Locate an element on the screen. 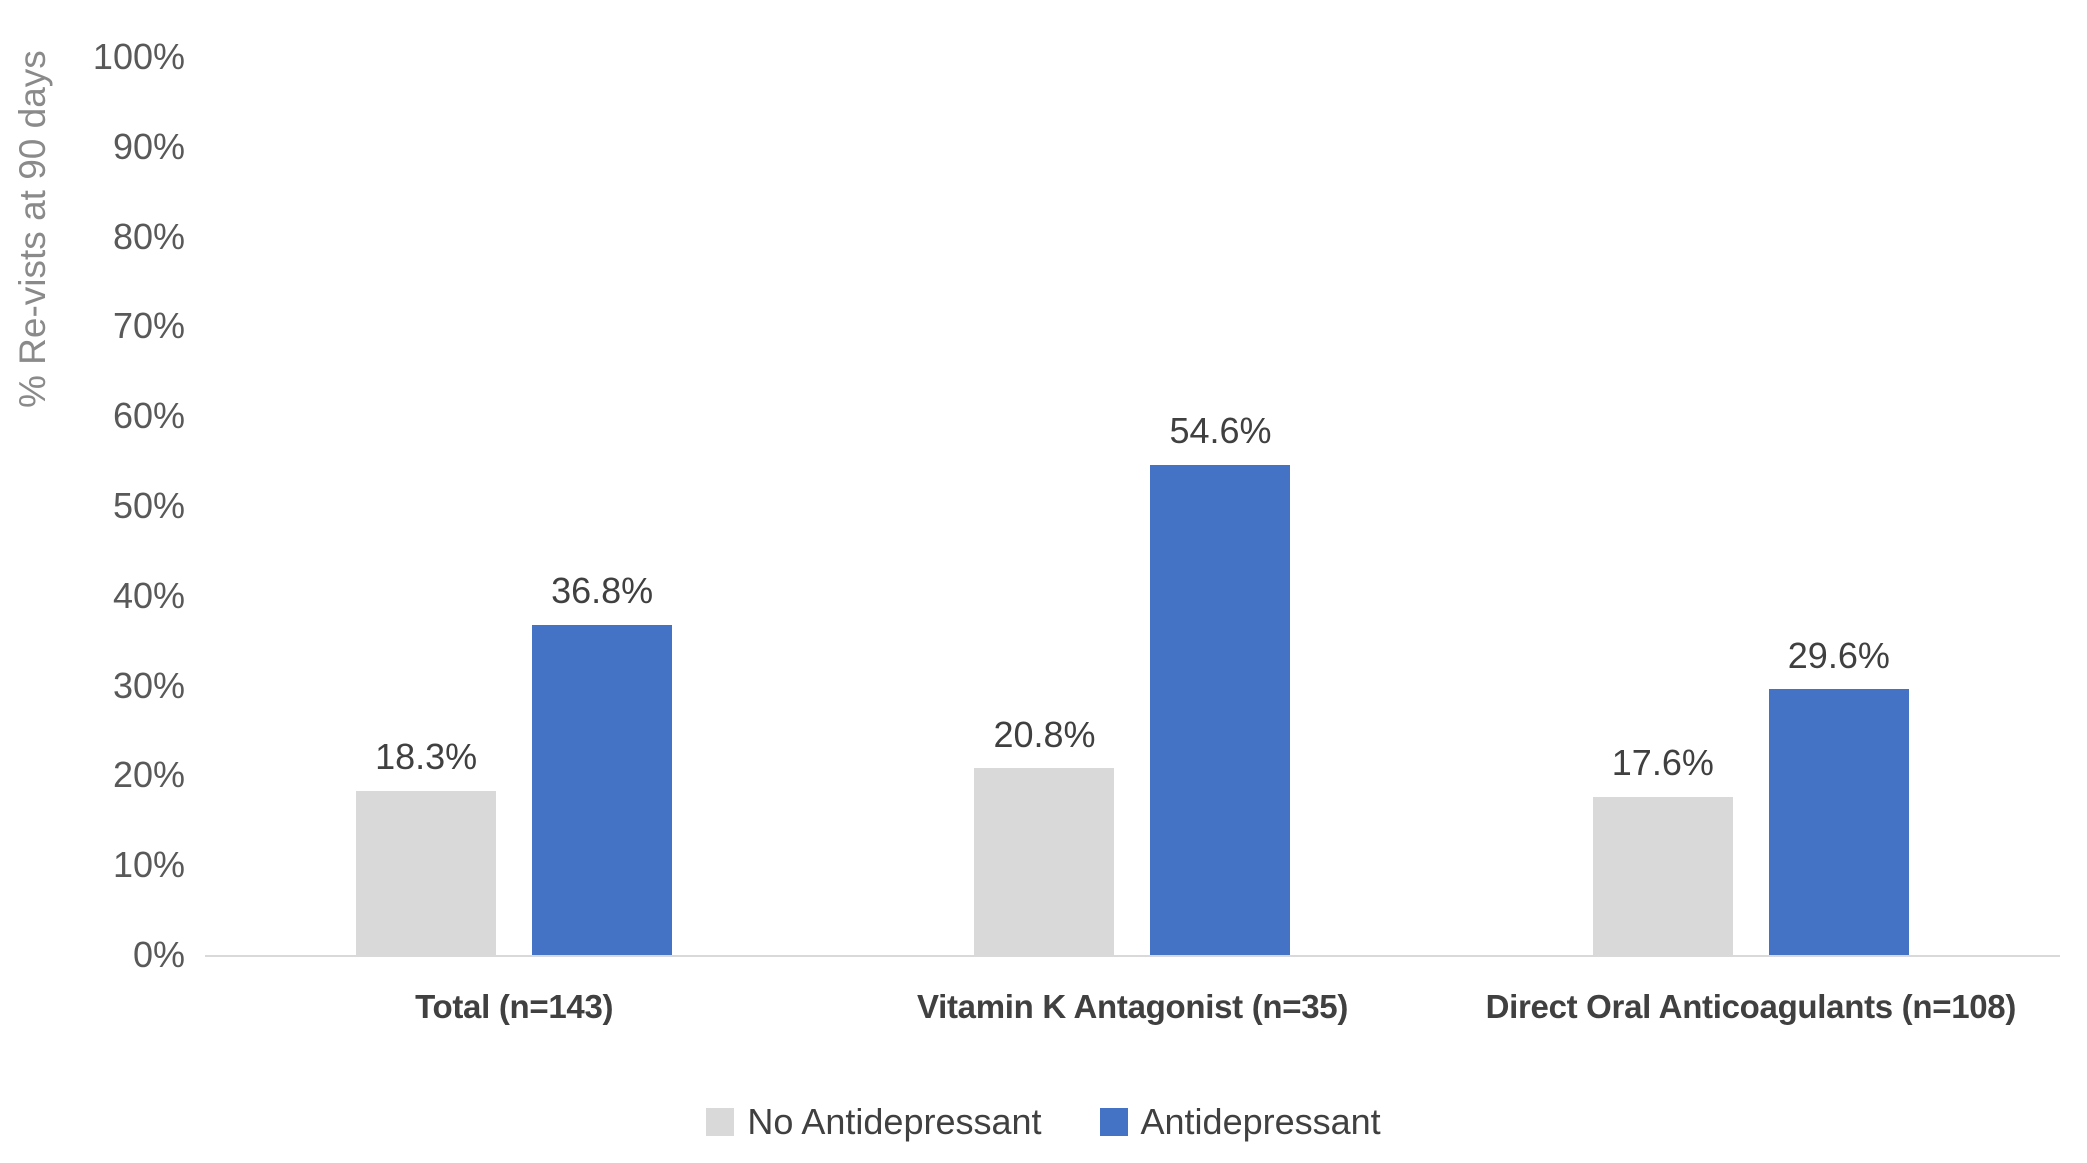 The image size is (2087, 1163). y-tick-label: 60% is located at coordinates (148, 416).